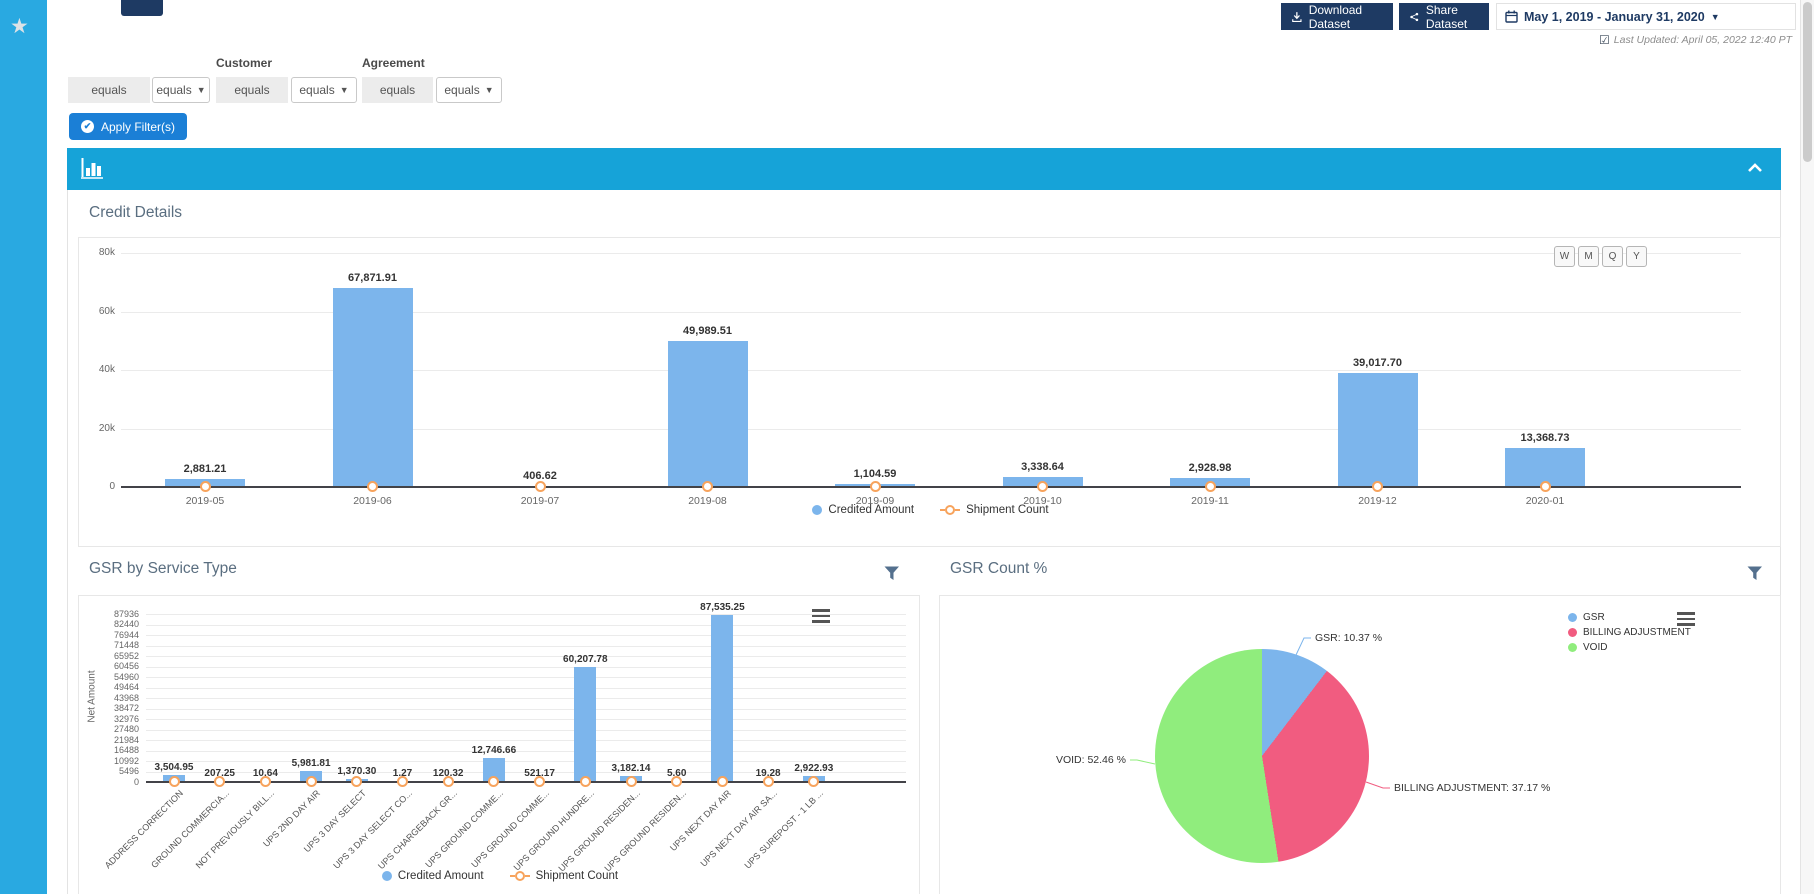 This screenshot has width=1814, height=894. What do you see at coordinates (875, 501) in the screenshot?
I see `x-axis-label: 2019-09` at bounding box center [875, 501].